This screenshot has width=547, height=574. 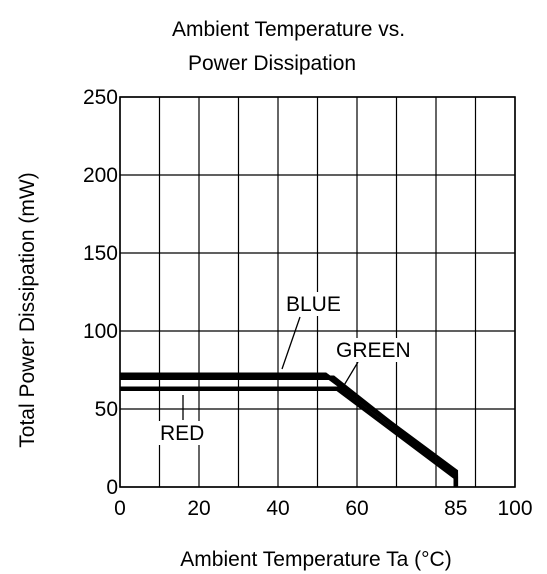 I want to click on y-tick-label-250: 250, so click(x=100, y=97).